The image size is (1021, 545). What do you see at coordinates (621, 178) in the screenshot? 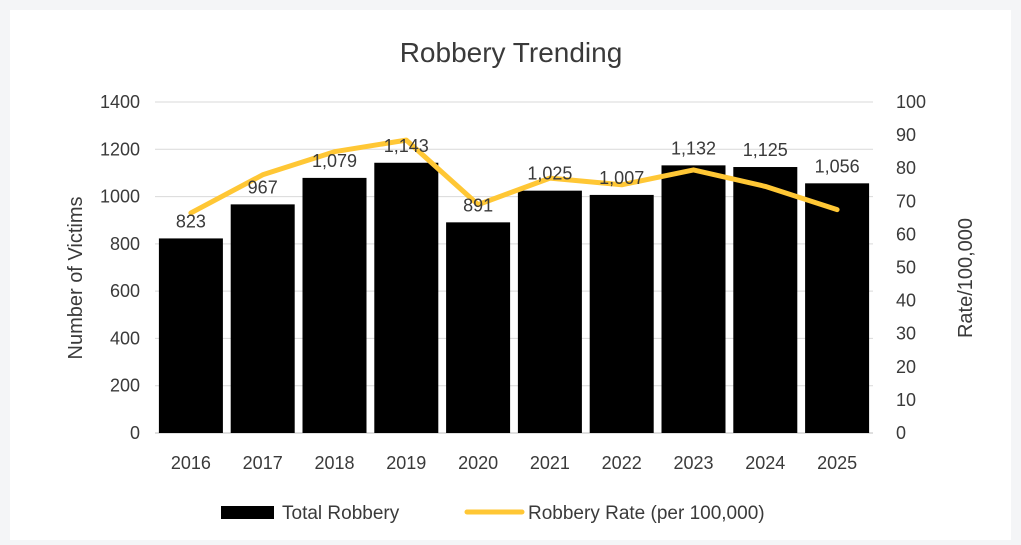
I see `bar-data-label: 1,007` at bounding box center [621, 178].